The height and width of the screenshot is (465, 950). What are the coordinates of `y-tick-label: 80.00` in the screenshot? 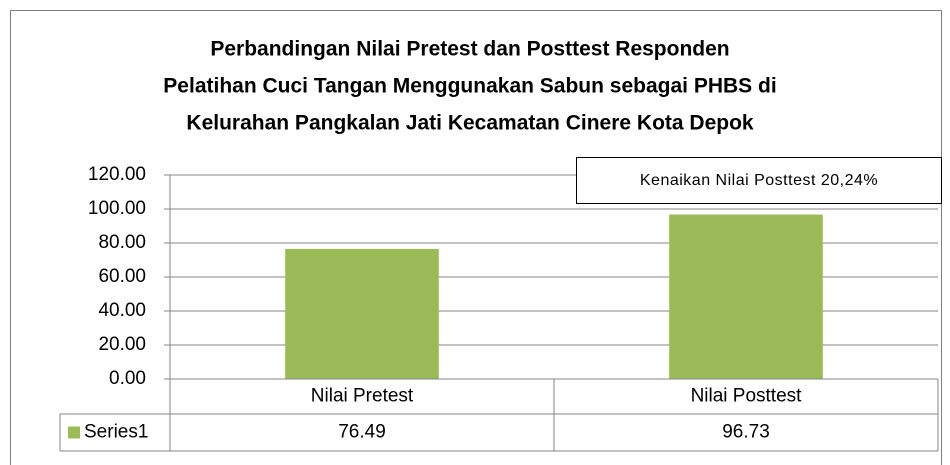 It's located at (122, 242).